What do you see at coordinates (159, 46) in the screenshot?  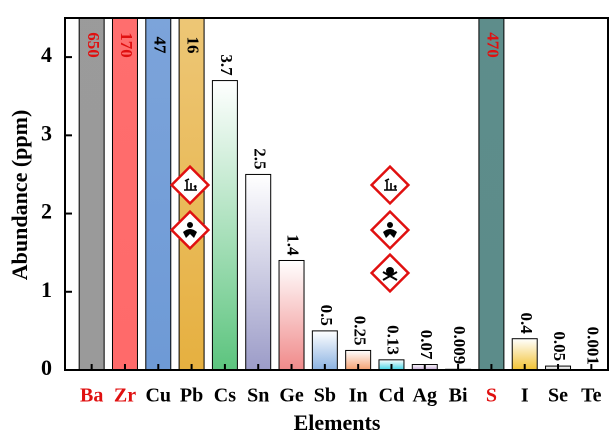 I see `value-label: 47` at bounding box center [159, 46].